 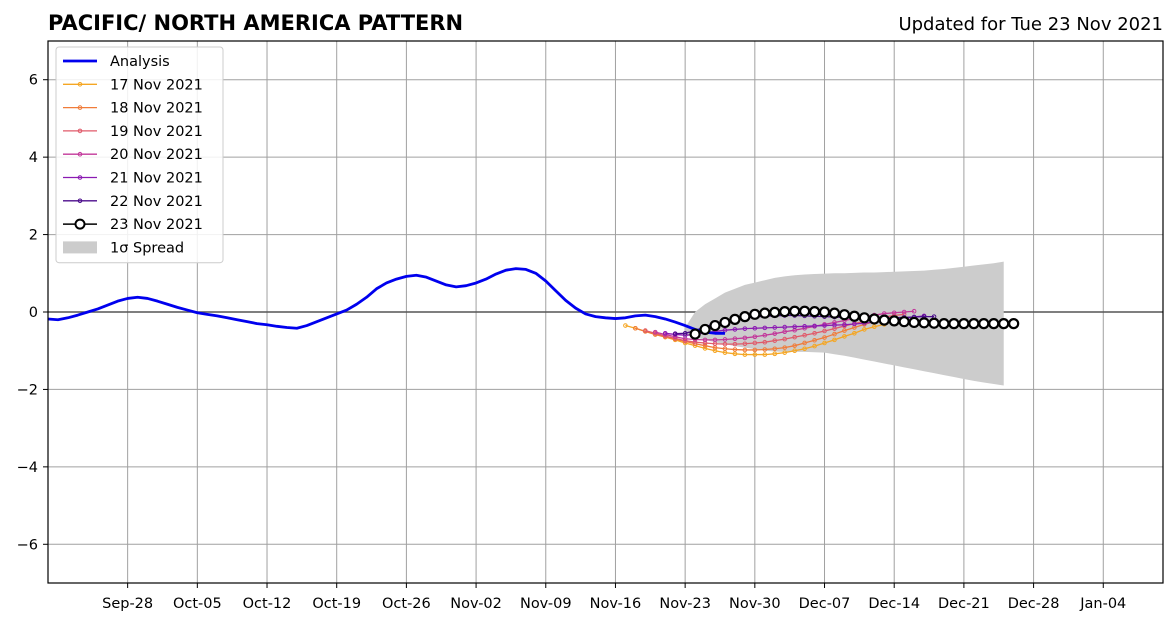 I want to click on series-group, so click(x=533, y=312).